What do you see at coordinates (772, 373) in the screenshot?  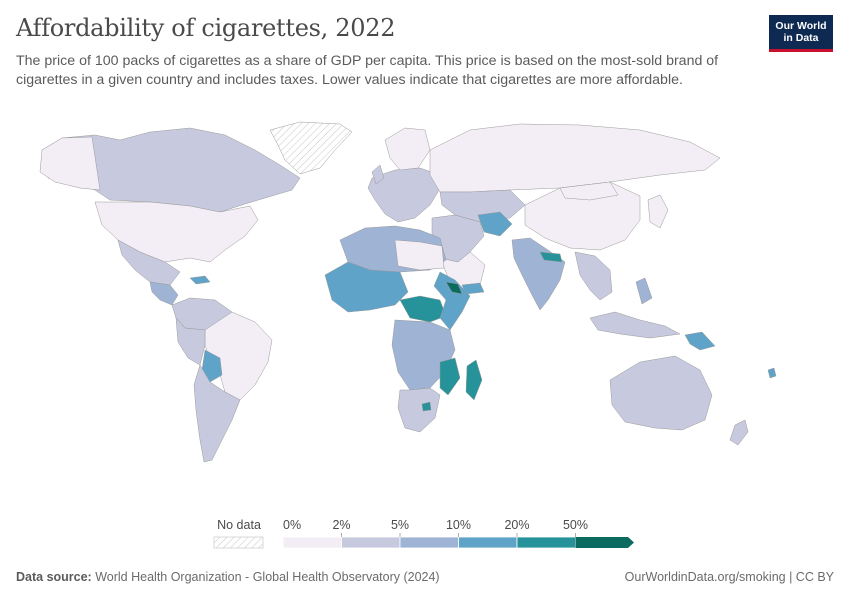 I see `map-region-pacific-islands` at bounding box center [772, 373].